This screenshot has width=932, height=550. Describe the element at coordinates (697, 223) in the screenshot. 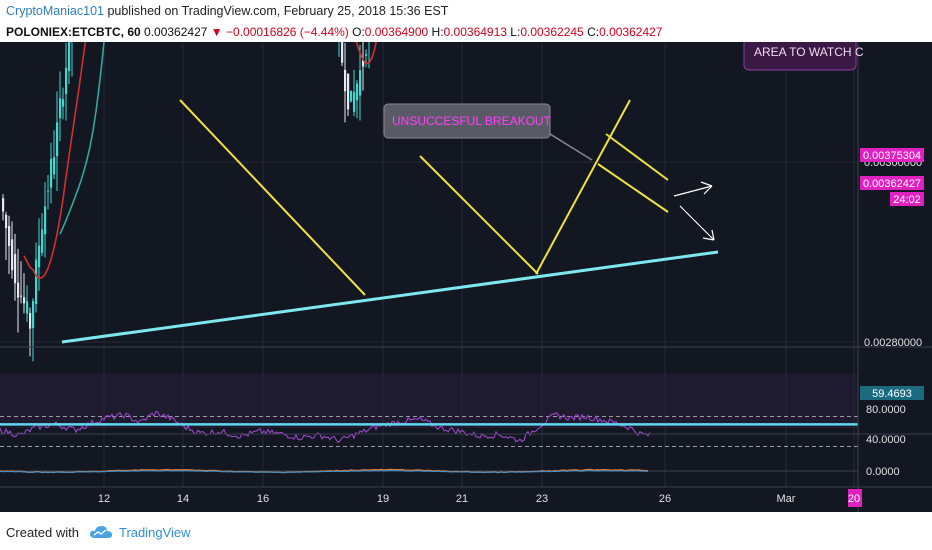

I see `down-arrow-icon` at that location.